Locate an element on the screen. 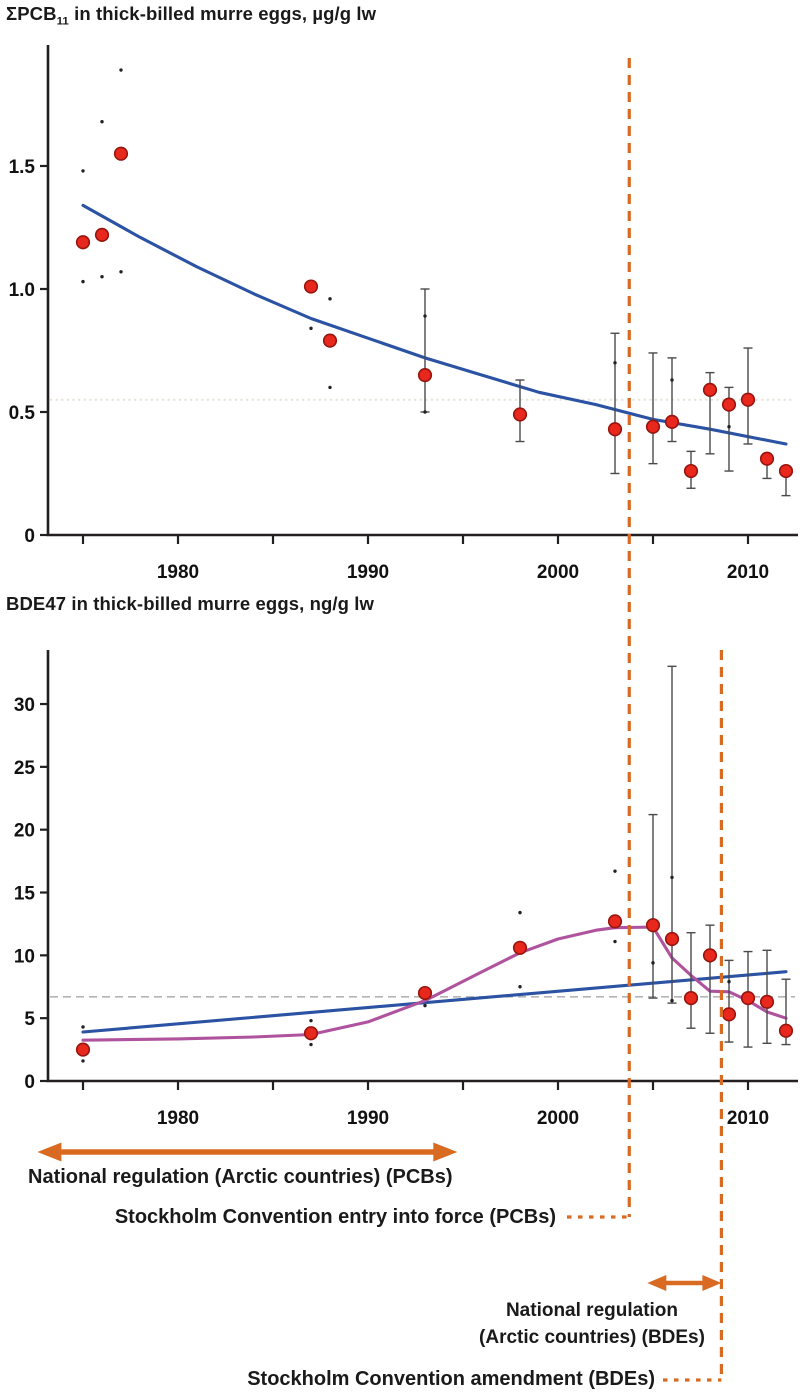  top-title-suffix: in thick-billed murre eggs, µg/g lw is located at coordinates (222, 13).